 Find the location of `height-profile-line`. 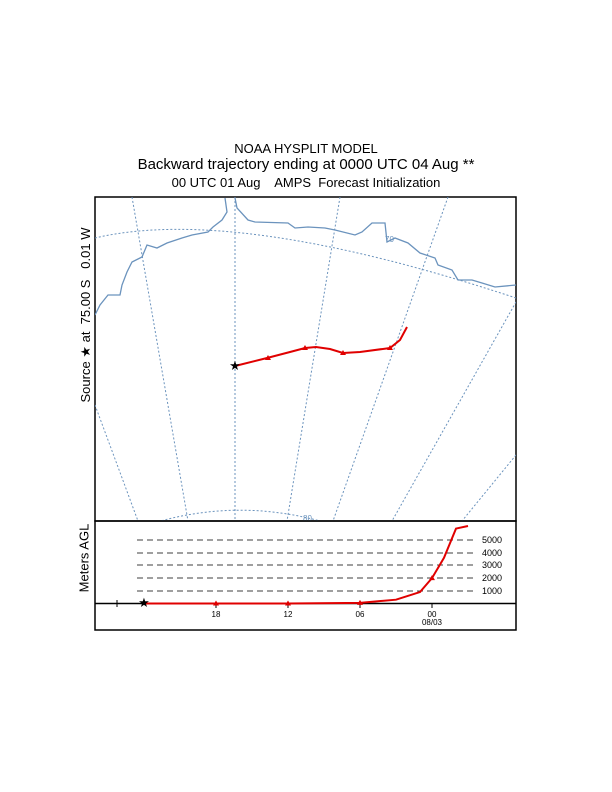

height-profile-line is located at coordinates (306, 565).